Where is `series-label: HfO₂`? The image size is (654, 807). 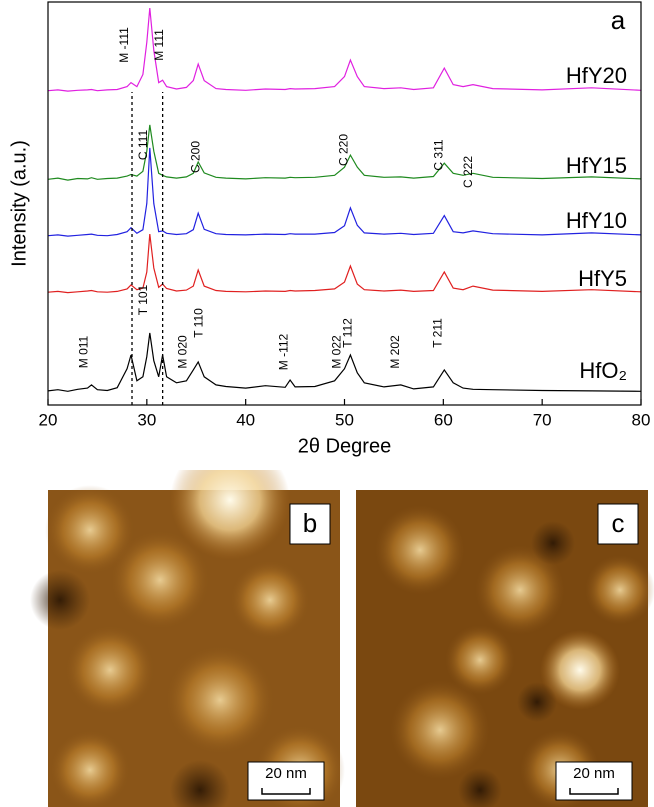 series-label: HfO₂ is located at coordinates (603, 370).